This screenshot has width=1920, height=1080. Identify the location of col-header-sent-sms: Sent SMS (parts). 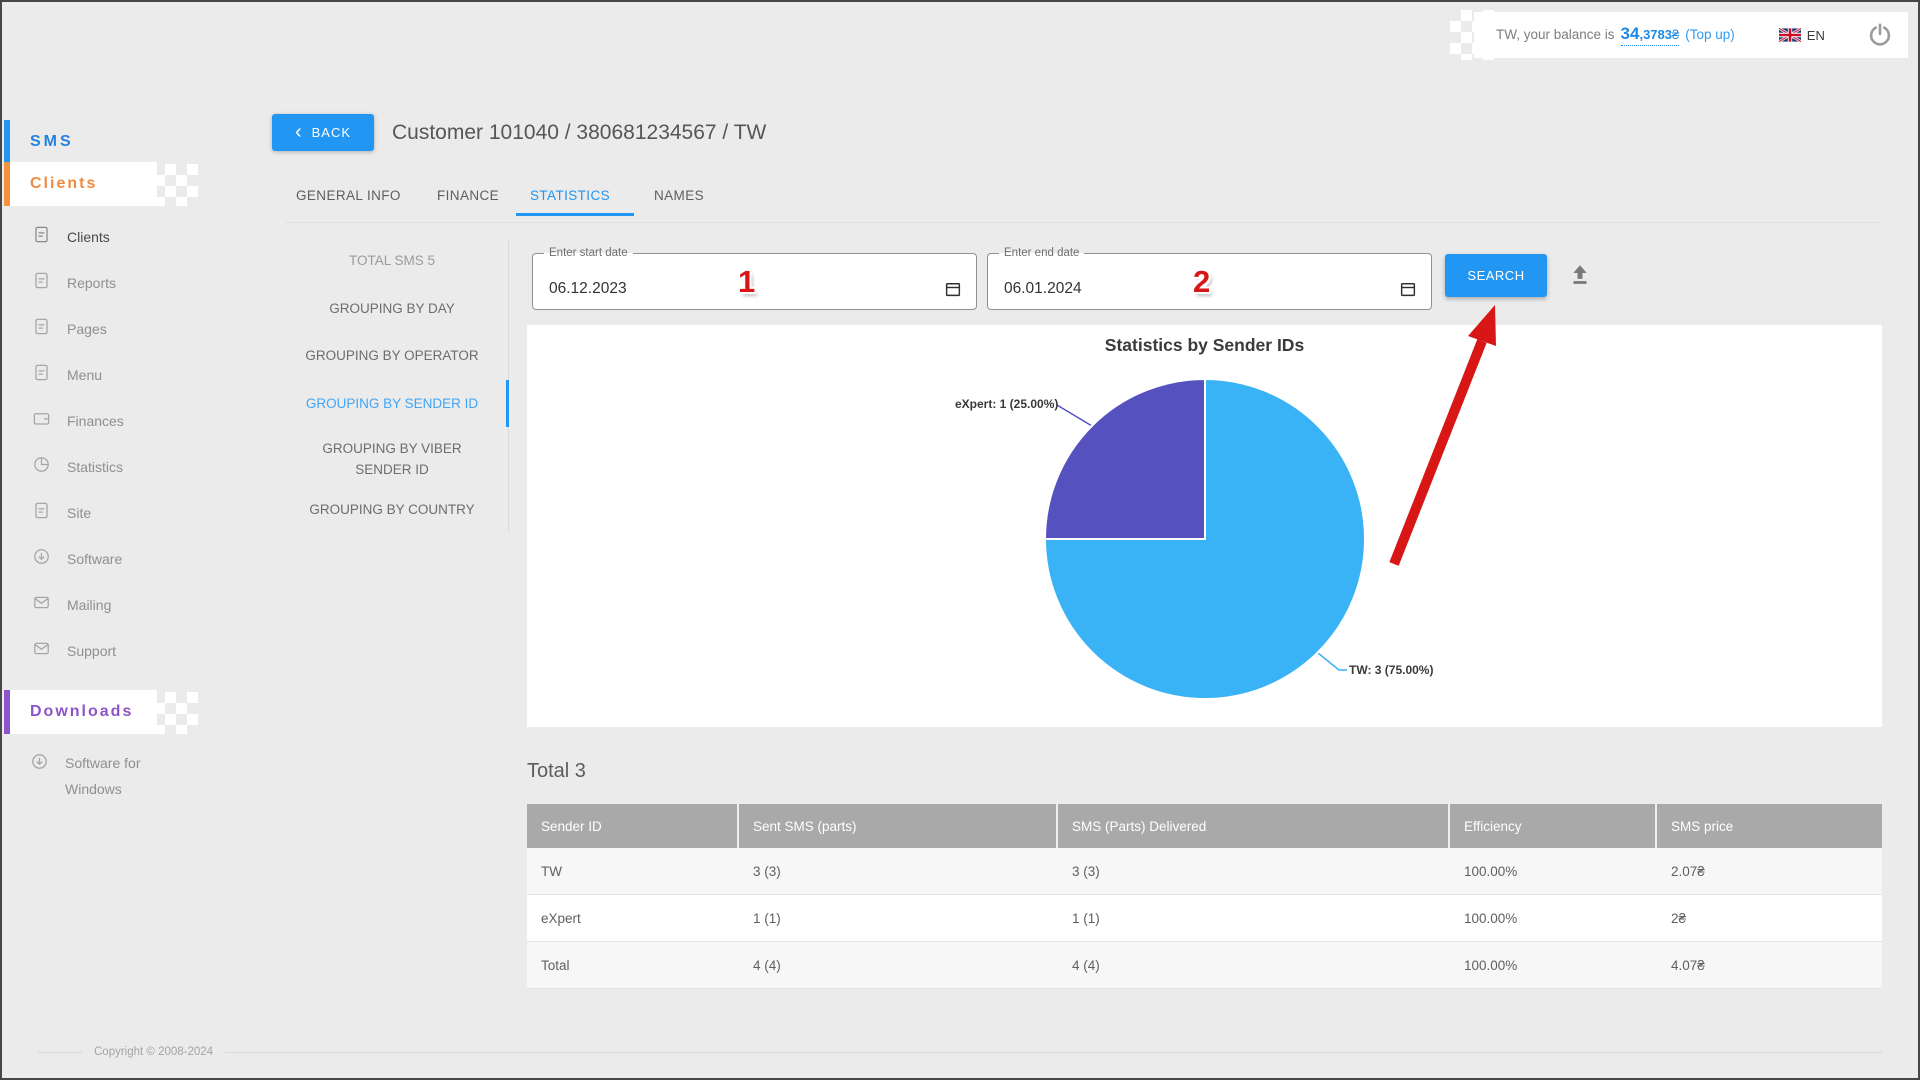
(898, 826).